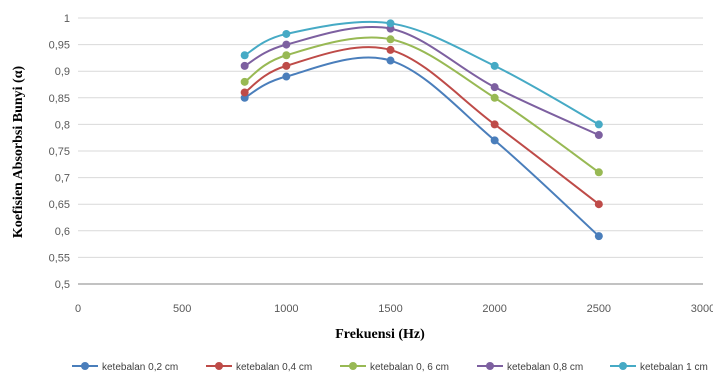 Image resolution: width=713 pixels, height=374 pixels. Describe the element at coordinates (78, 309) in the screenshot. I see `x-tick-label: 0` at that location.